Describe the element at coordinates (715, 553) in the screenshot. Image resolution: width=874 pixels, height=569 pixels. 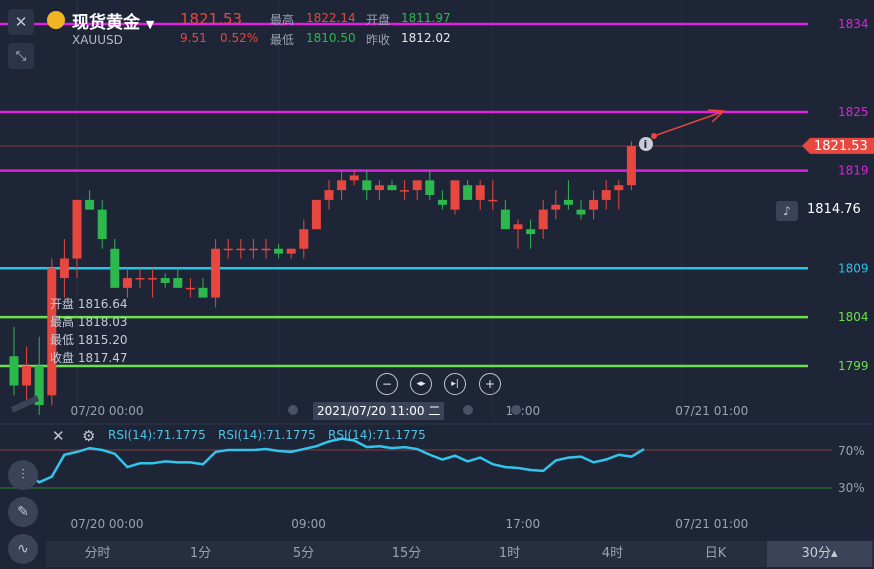
I see `tab-day: 日K` at that location.